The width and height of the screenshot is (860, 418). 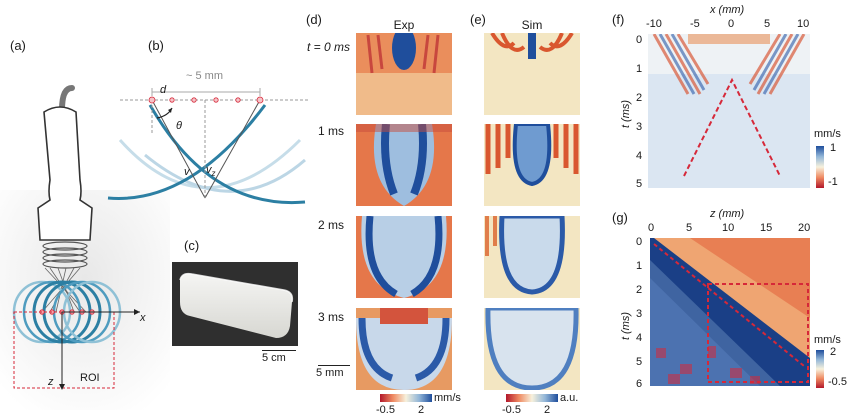 I want to click on exp-colorbar-max: 2, so click(x=421, y=410).